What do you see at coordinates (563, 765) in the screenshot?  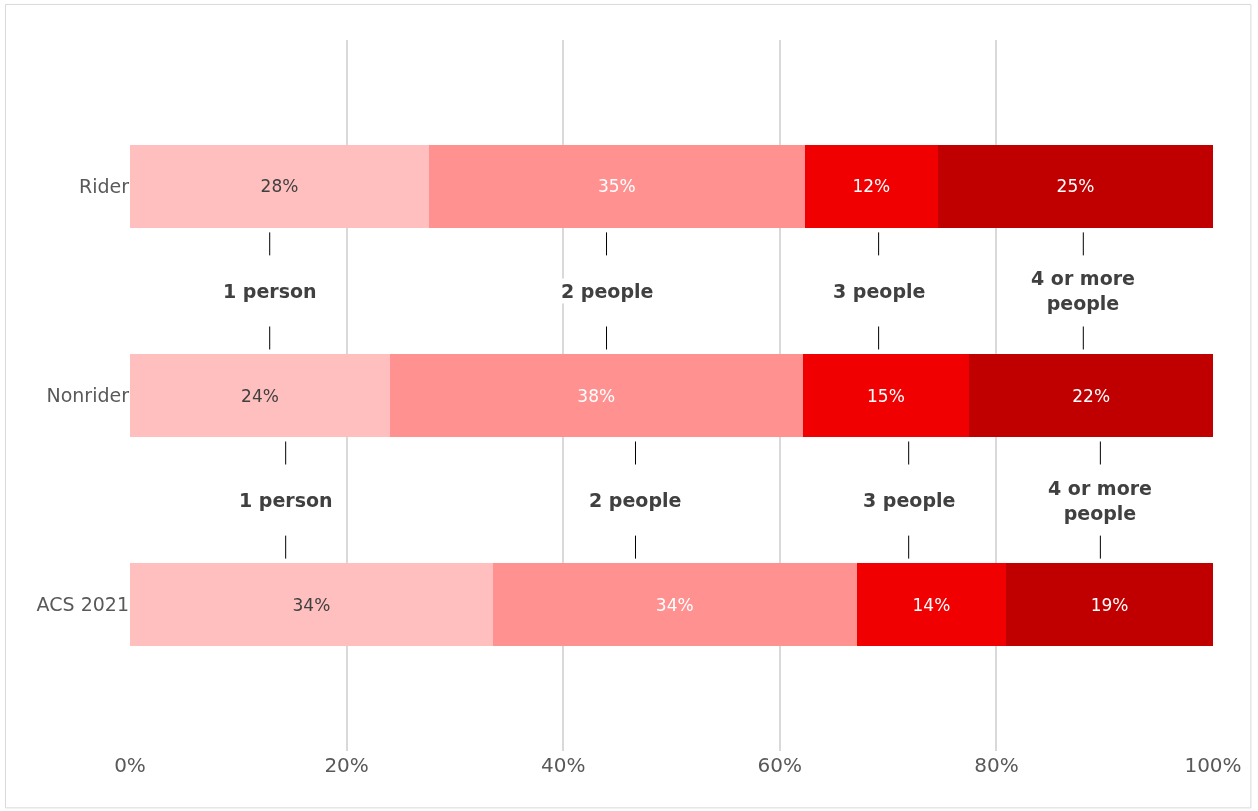 I see `x-tick-label: 40%` at bounding box center [563, 765].